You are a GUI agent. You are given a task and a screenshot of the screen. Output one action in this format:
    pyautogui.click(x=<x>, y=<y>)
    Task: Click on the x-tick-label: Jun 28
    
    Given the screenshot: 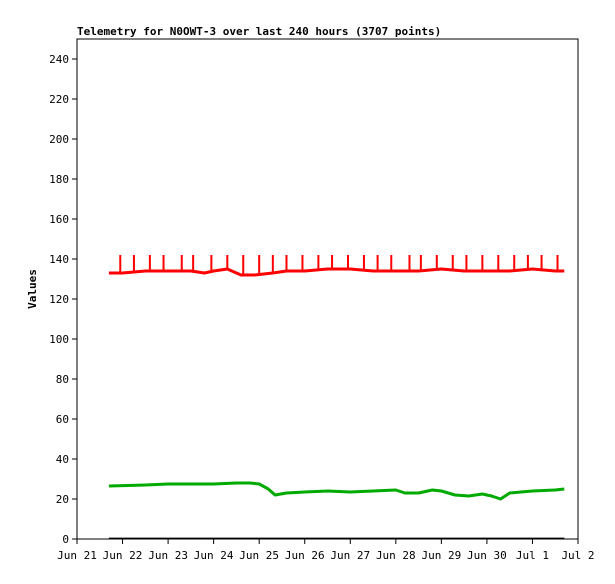 What is the action you would take?
    pyautogui.click(x=396, y=555)
    